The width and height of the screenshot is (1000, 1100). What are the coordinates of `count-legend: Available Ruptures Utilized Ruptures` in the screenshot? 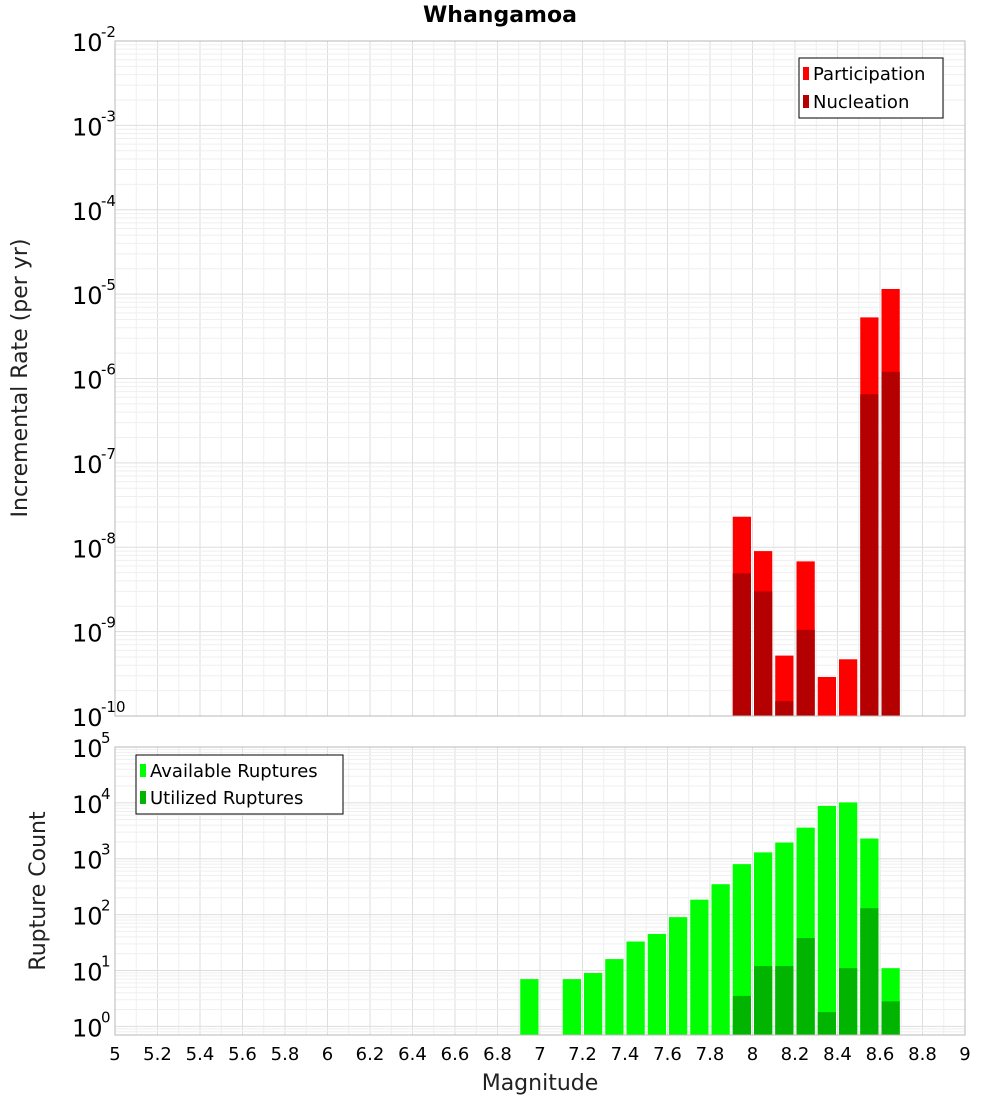 It's located at (239, 784).